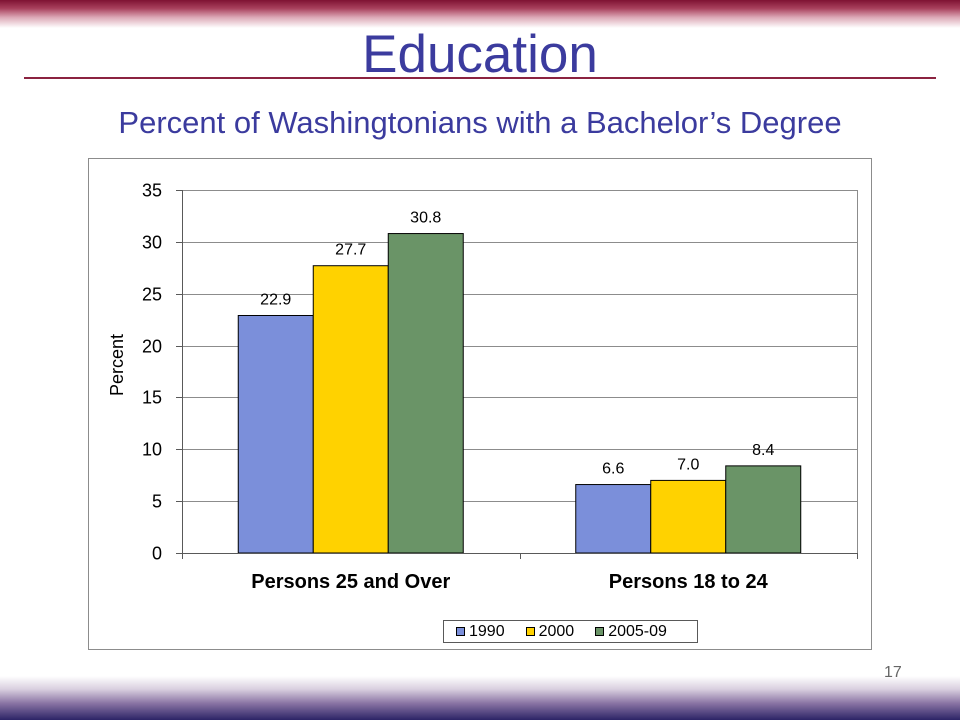 The width and height of the screenshot is (960, 720). I want to click on bottom-gradient-band, so click(480, 698).